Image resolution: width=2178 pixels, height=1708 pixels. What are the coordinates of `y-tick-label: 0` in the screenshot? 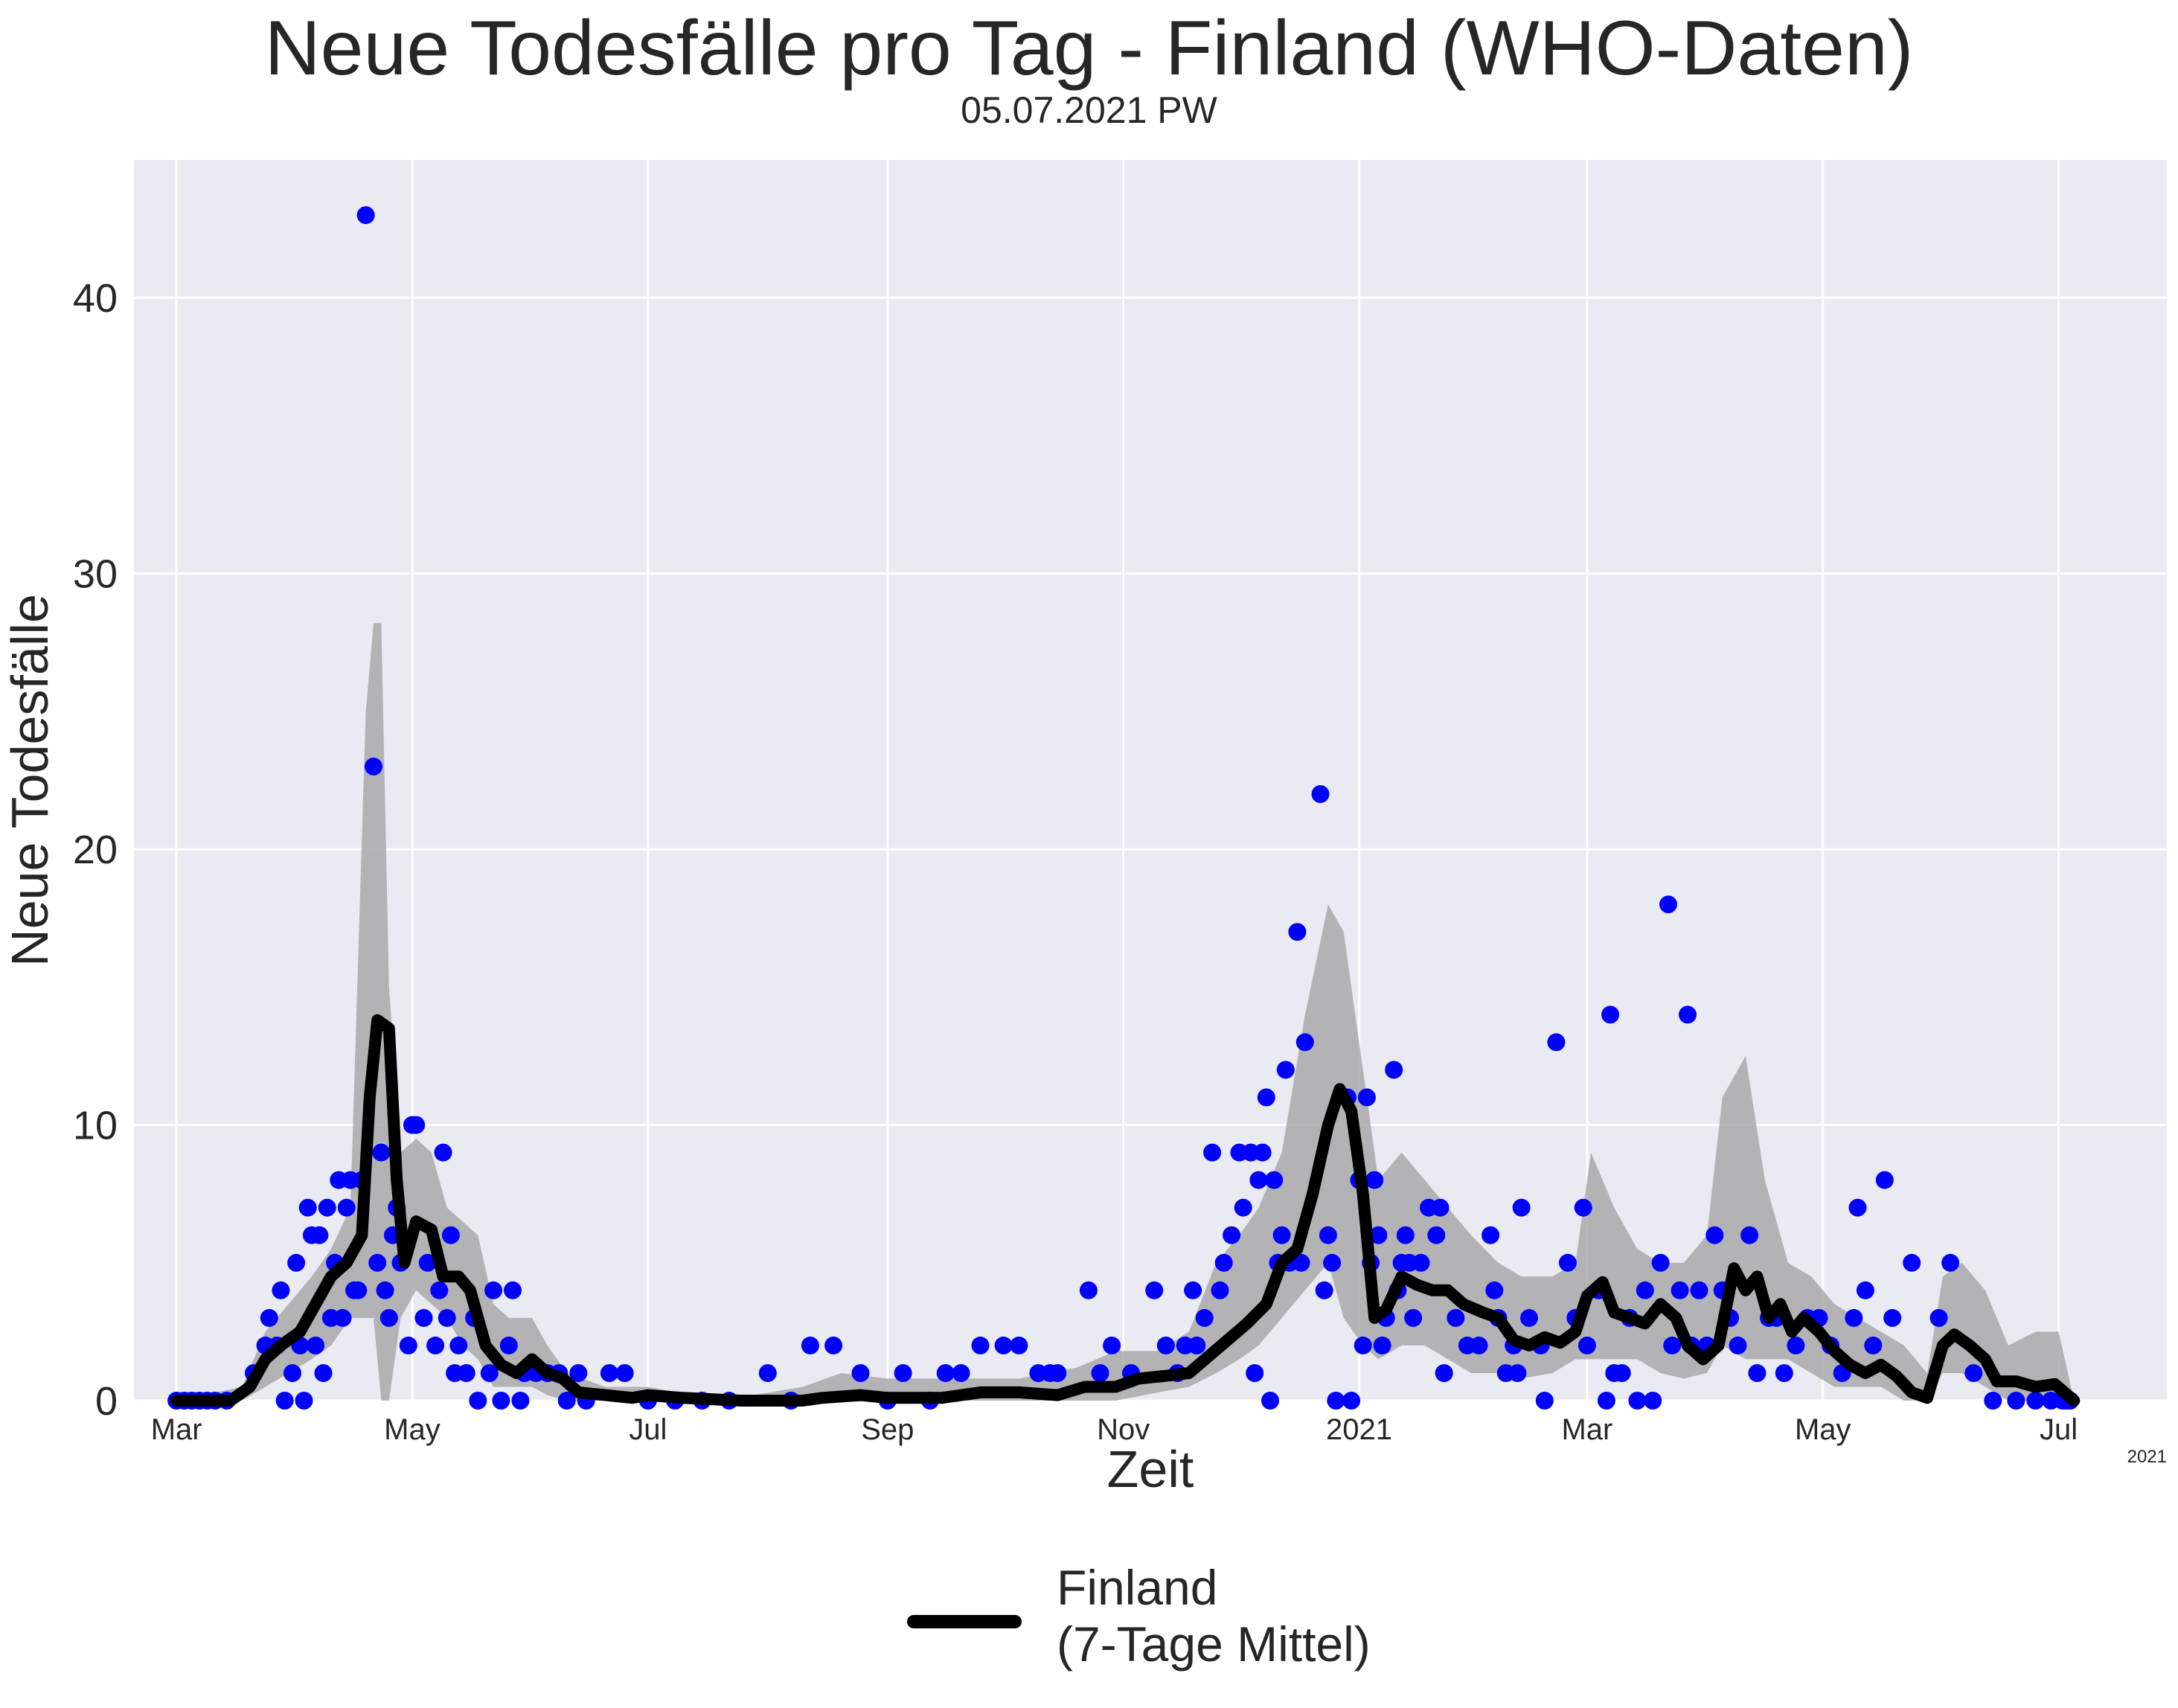 It's located at (106, 1401).